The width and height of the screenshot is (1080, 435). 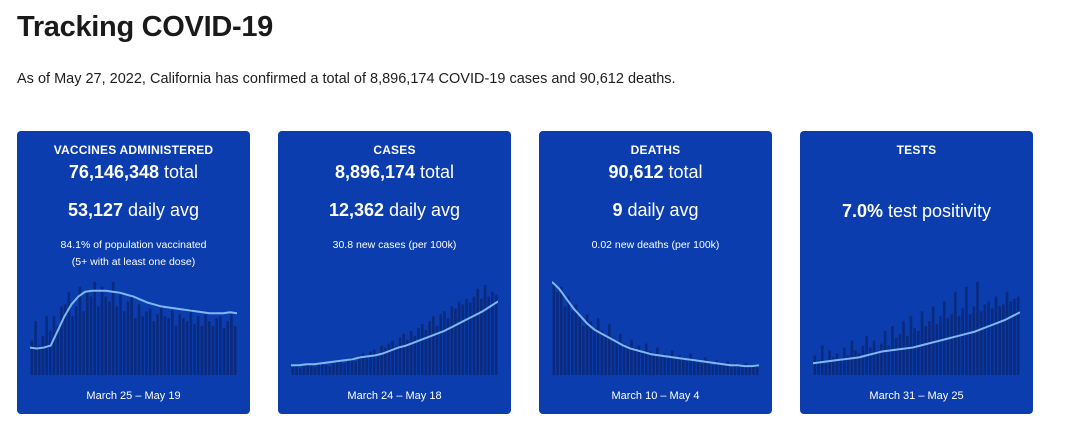 What do you see at coordinates (133, 396) in the screenshot?
I see `date-range: March 25 – May 19` at bounding box center [133, 396].